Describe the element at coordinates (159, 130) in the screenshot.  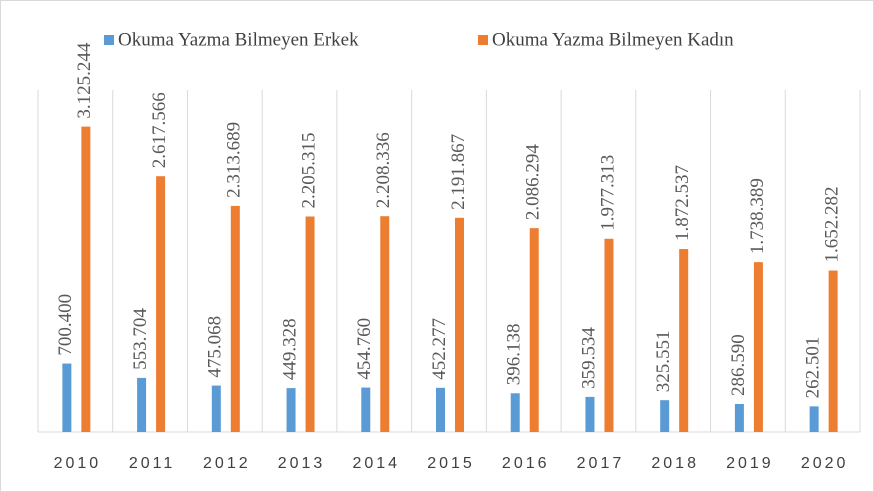
I see `value-label: 2.617.566` at that location.